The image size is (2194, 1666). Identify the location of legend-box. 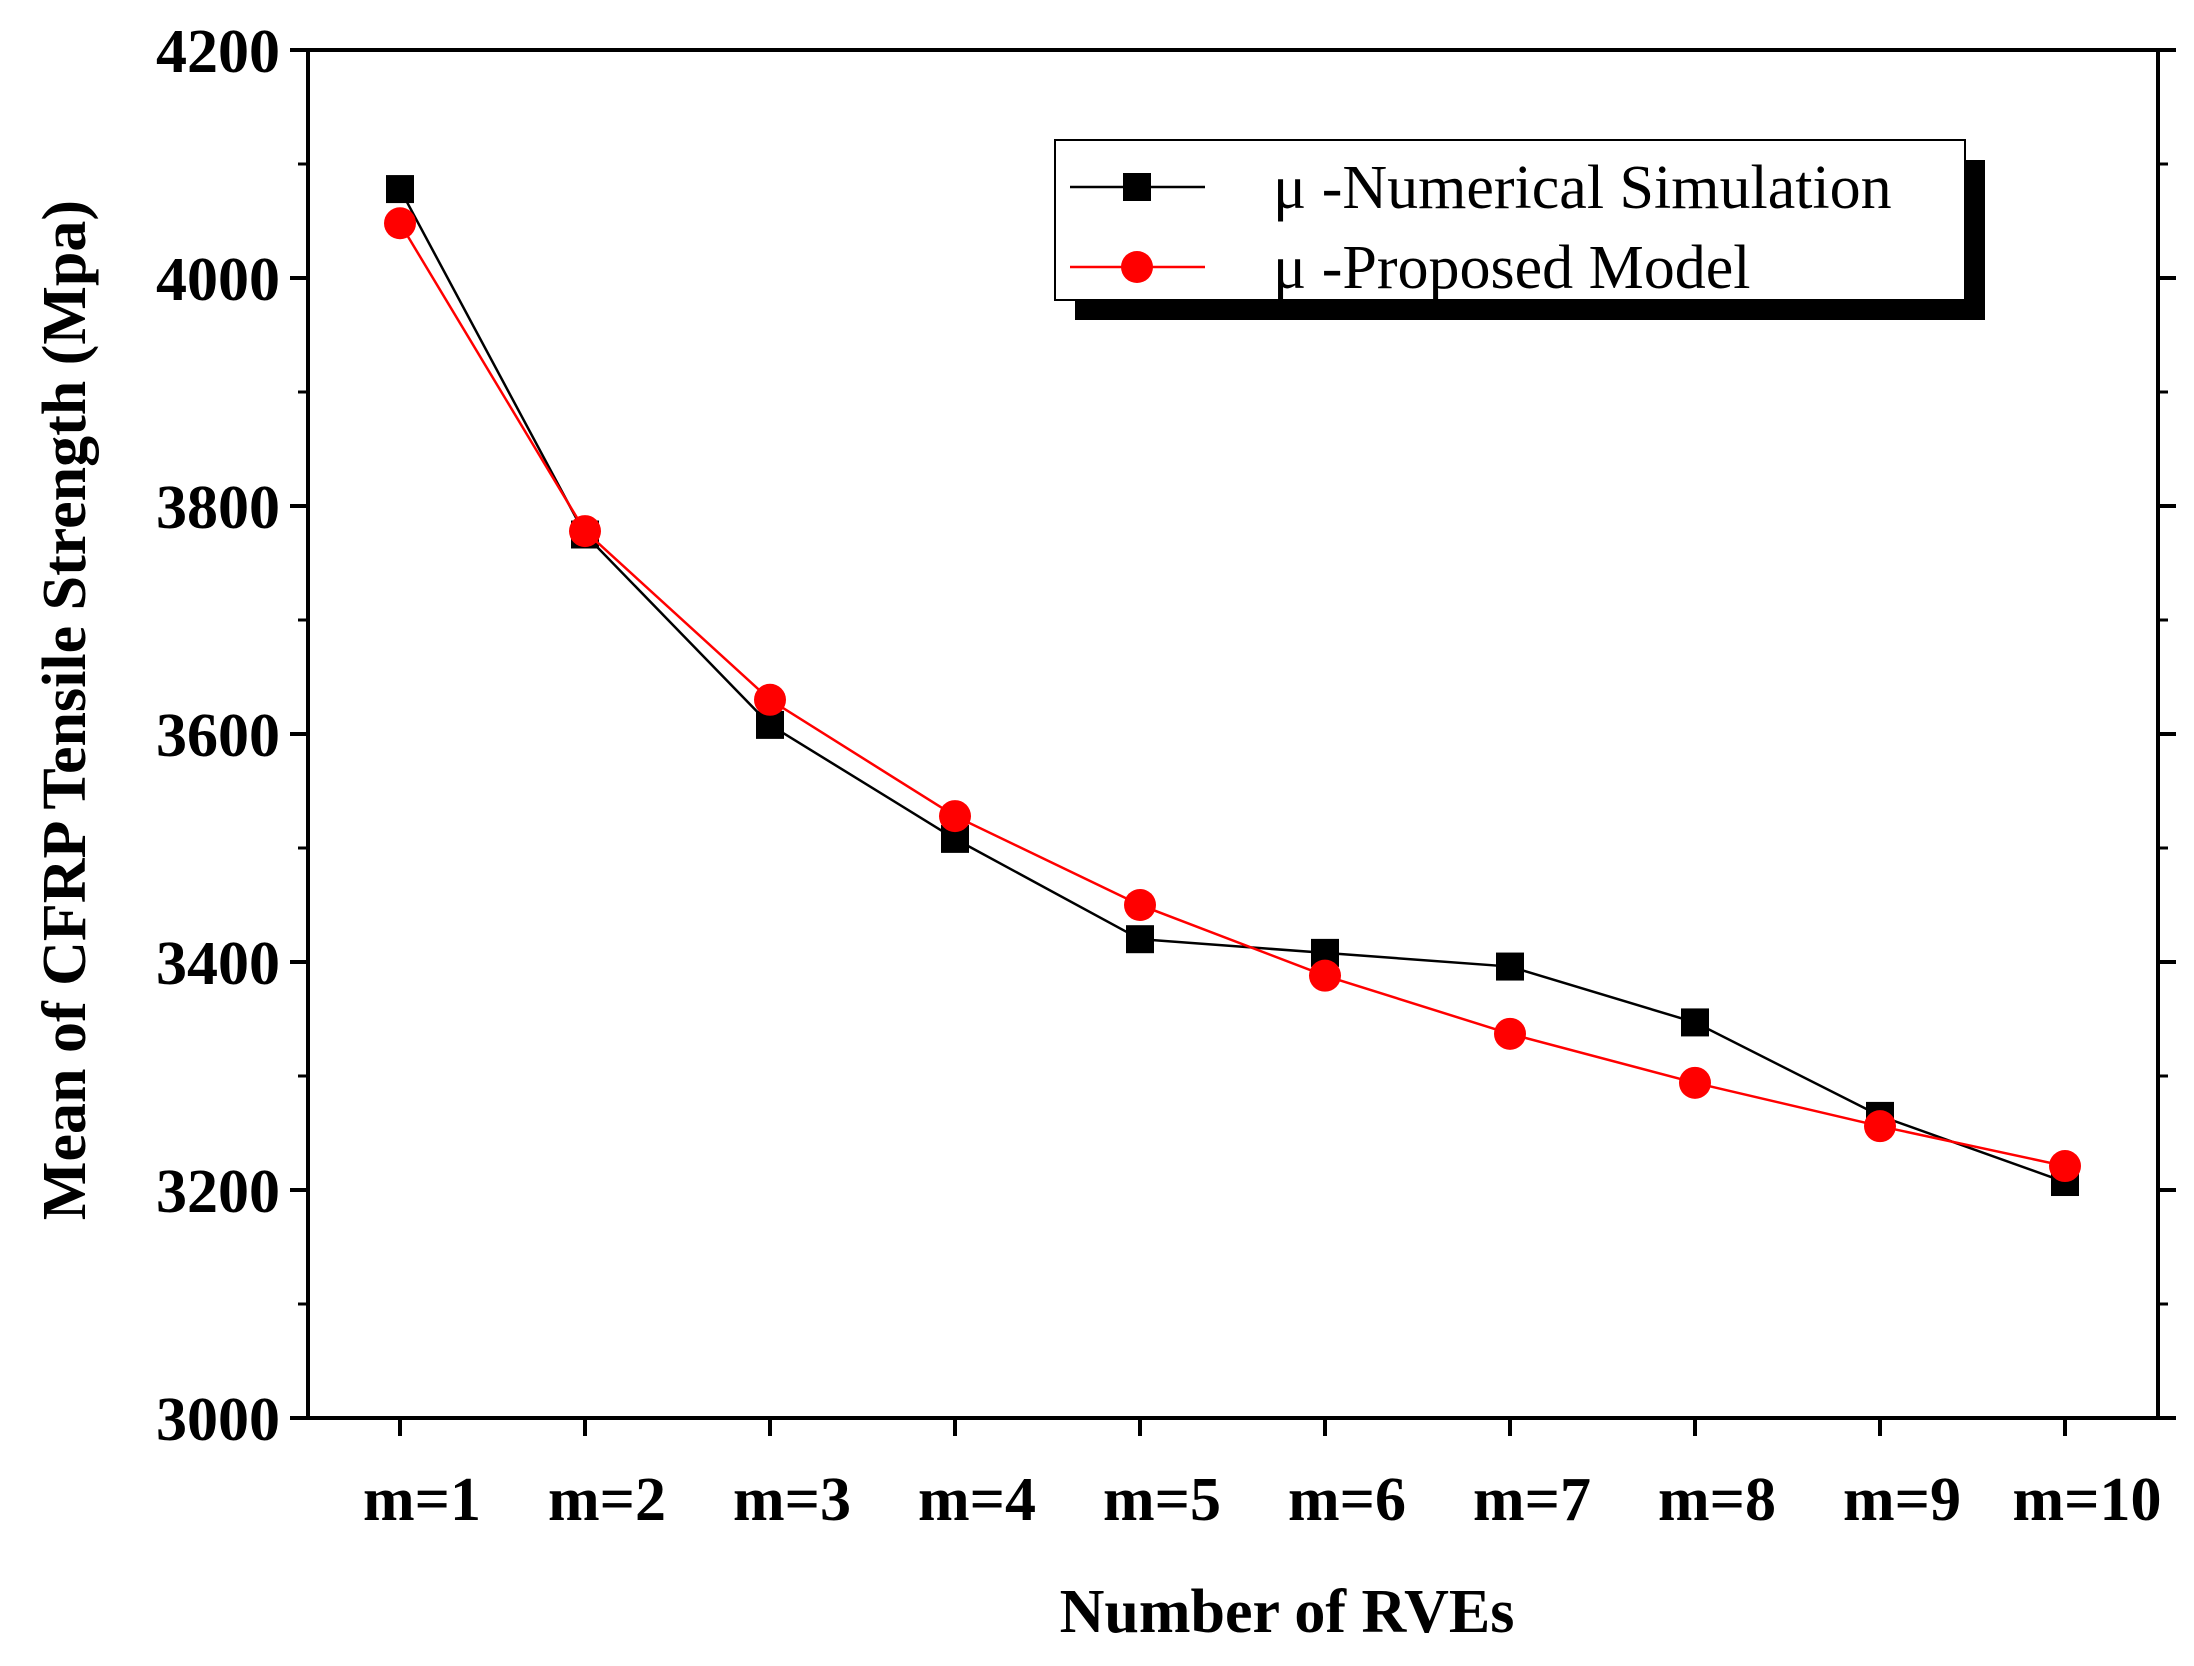
(1510, 220).